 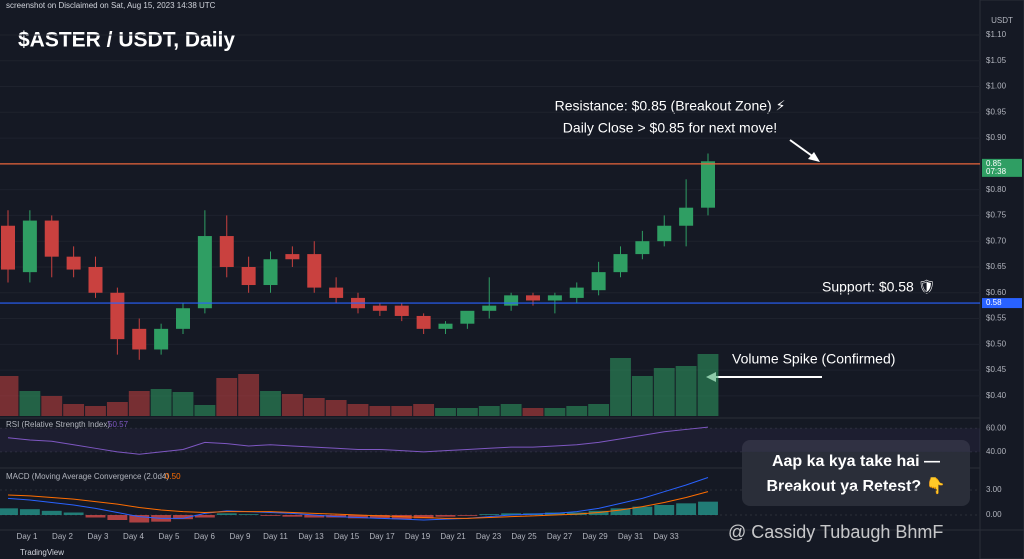 What do you see at coordinates (855, 486) in the screenshot?
I see `callout-text: Breakout ya Retest? 👇` at bounding box center [855, 486].